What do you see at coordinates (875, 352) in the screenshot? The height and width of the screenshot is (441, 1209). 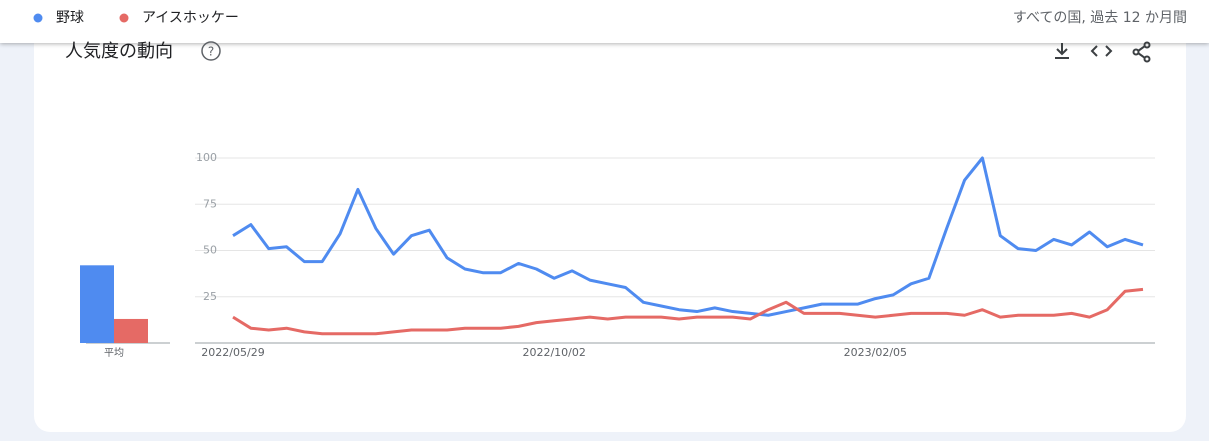 I see `x-tick-label: 2023/02/05` at bounding box center [875, 352].